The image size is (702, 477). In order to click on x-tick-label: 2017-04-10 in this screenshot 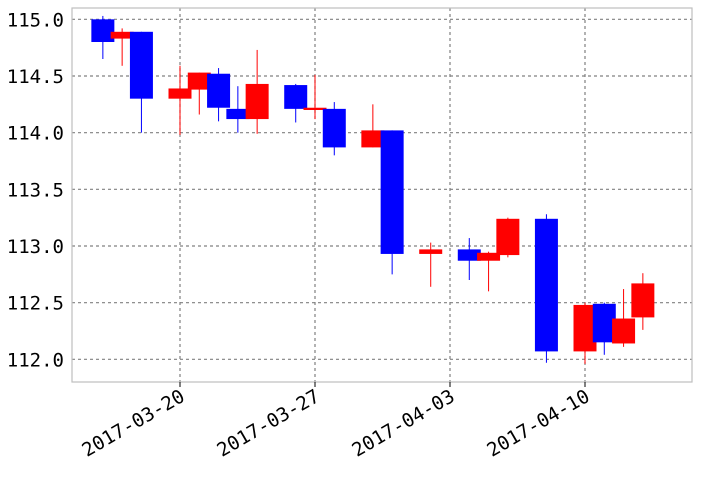, I will do `click(538, 423)`.